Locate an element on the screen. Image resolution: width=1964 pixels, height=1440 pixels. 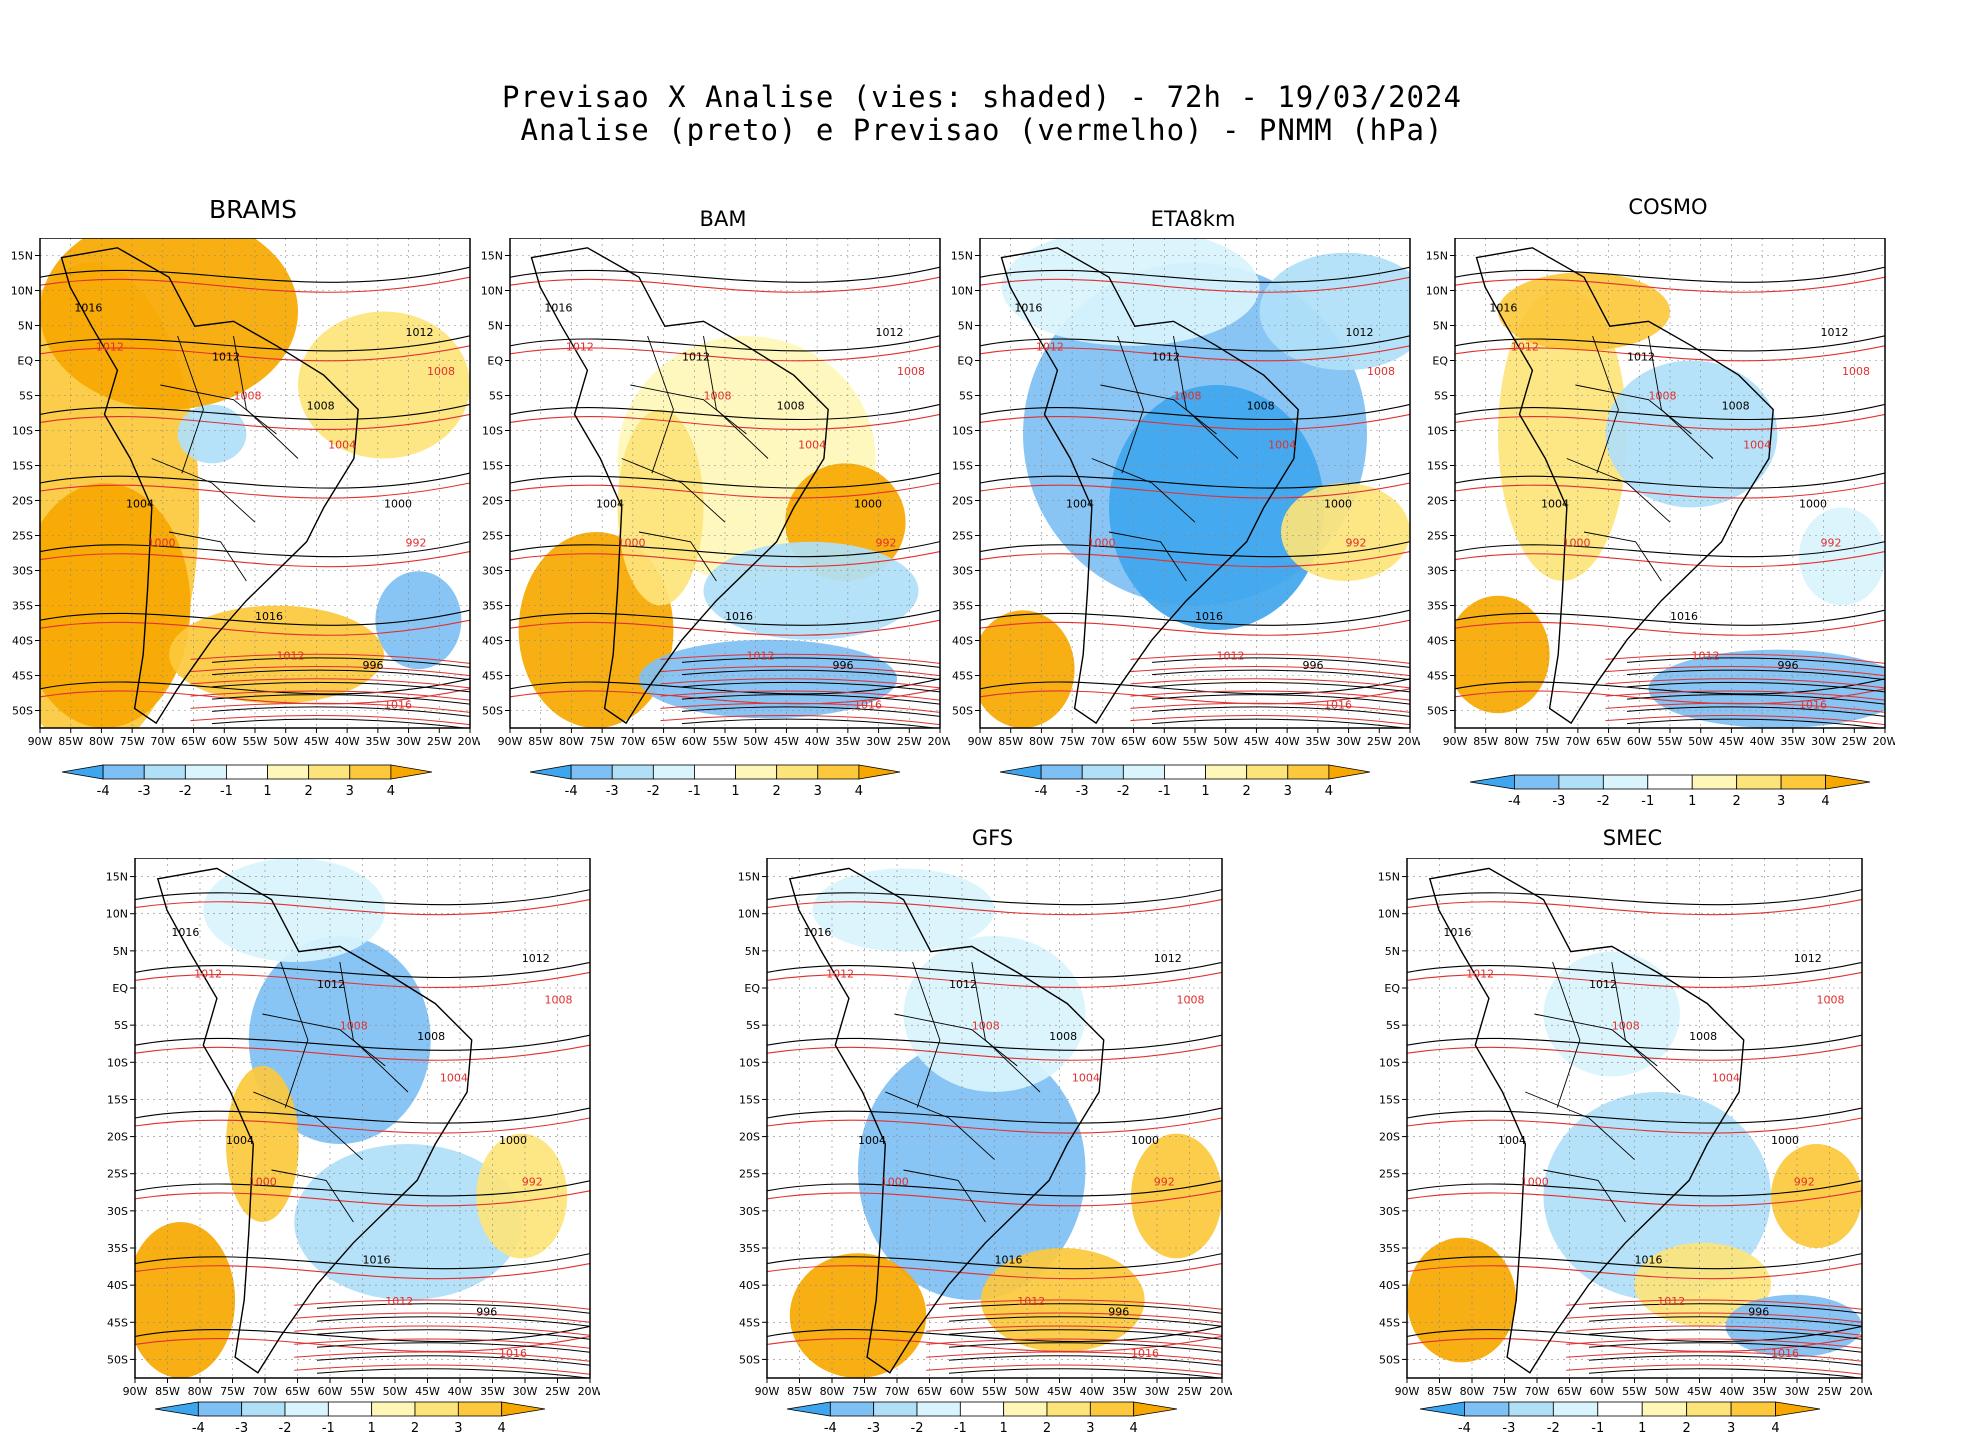
south-america-coastline is located at coordinates (314, 1120).